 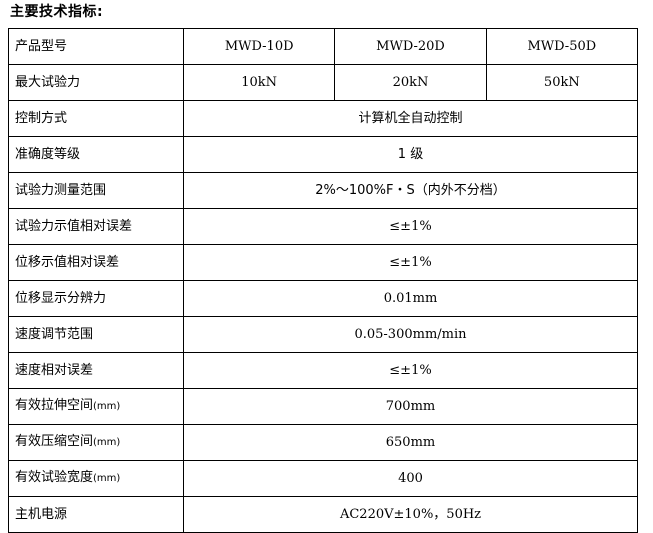 I want to click on cell-force-measure-range-value: 2%～100%F・S（内外不分档）, so click(x=410, y=190).